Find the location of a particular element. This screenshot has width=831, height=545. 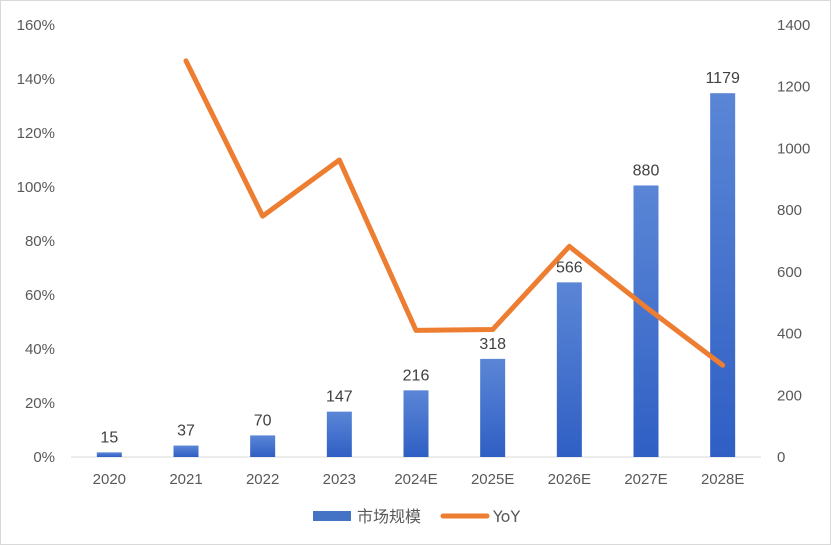

legend-label-bar: 市场规模 is located at coordinates (389, 516).